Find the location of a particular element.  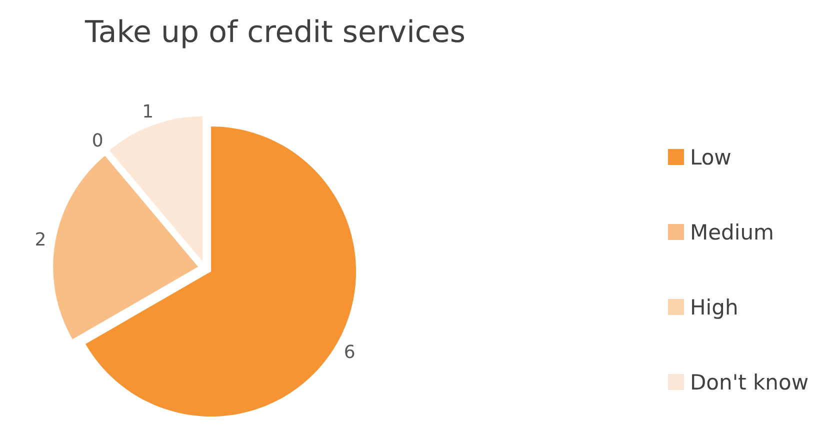

legend-label: Medium is located at coordinates (732, 232).